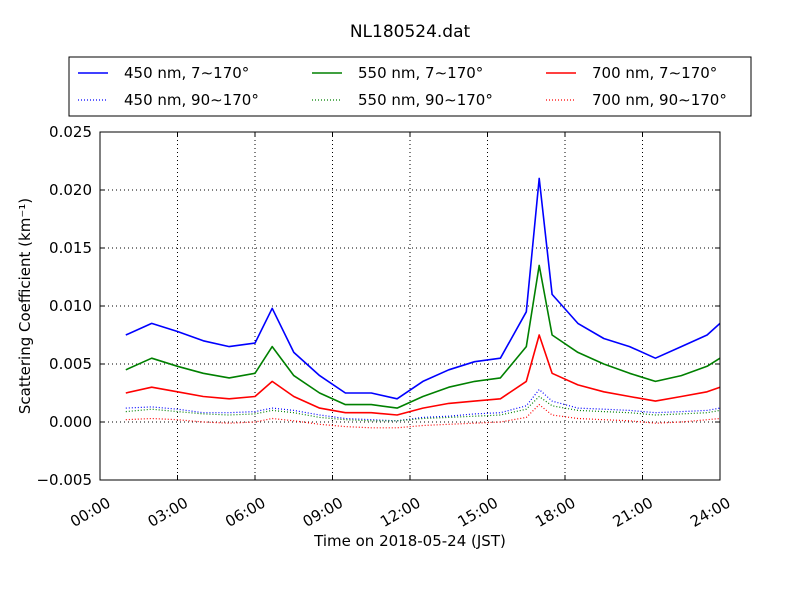  Describe the element at coordinates (70, 132) in the screenshot. I see `y-tick-label: 0.025` at that location.